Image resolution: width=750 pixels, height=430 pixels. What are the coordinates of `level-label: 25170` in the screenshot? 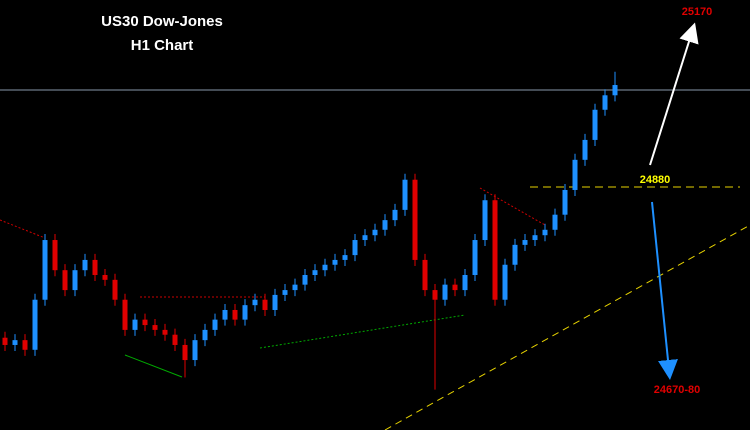 It's located at (697, 12).